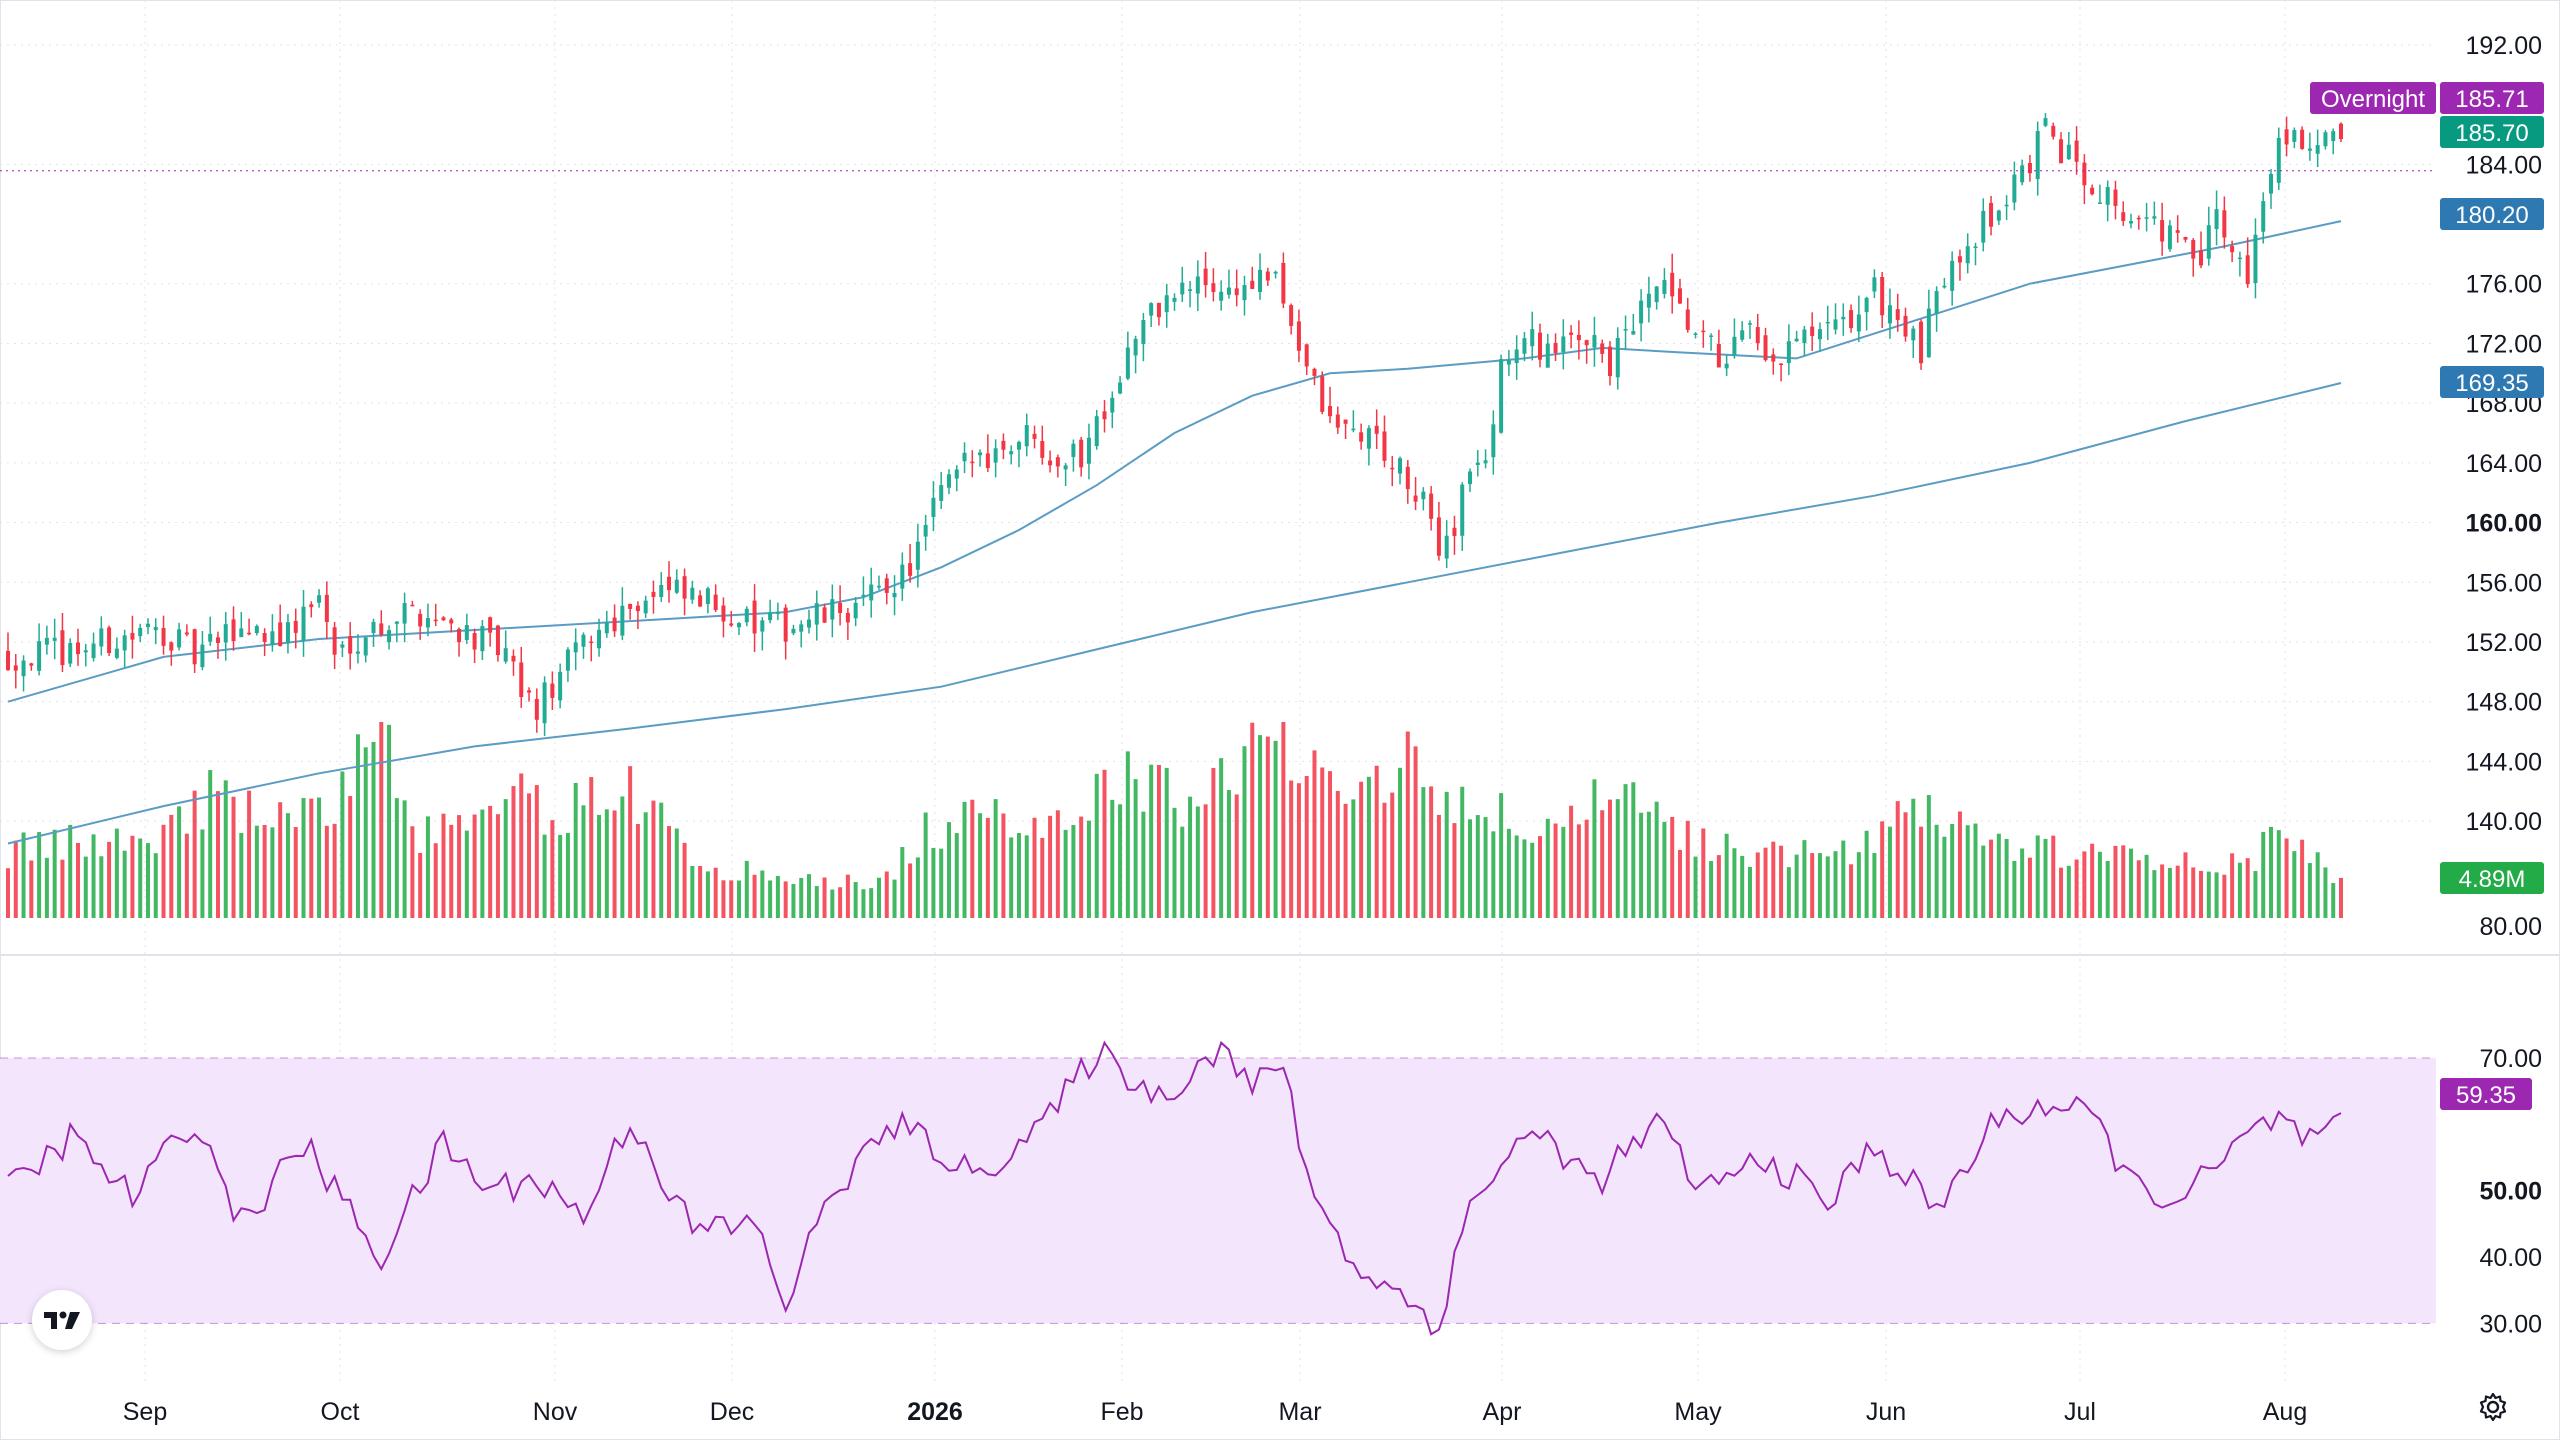 The height and width of the screenshot is (1440, 2560). I want to click on settings-gear-icon, so click(2493, 1407).